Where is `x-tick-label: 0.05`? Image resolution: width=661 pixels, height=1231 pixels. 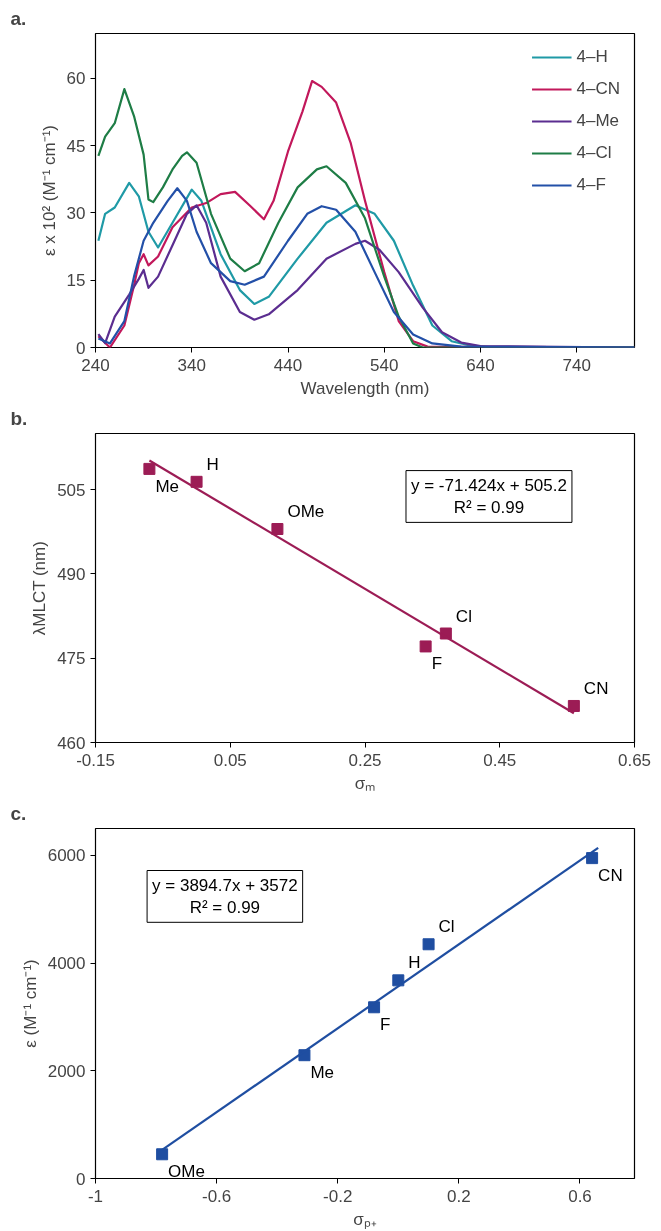
x-tick-label: 0.05 is located at coordinates (230, 760).